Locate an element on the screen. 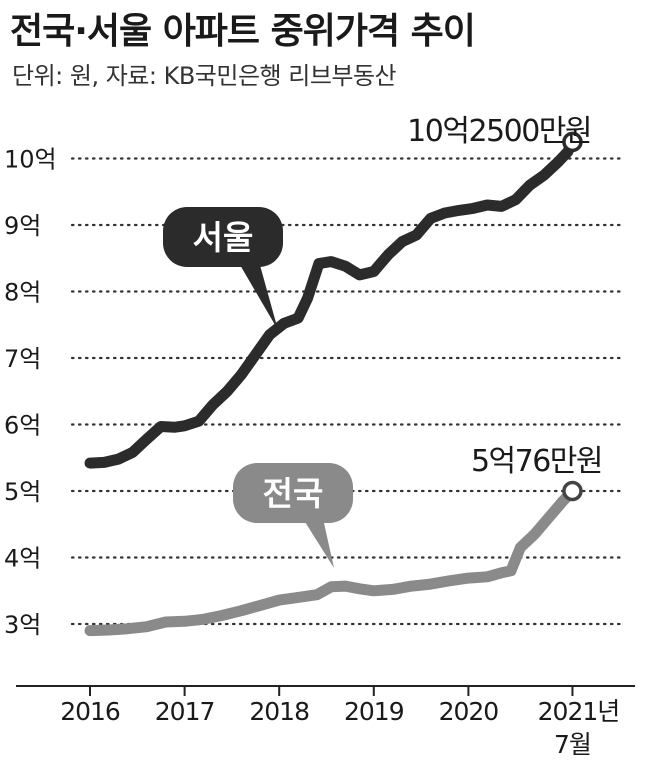  y-tick-label: 7억 is located at coordinates (22, 359).